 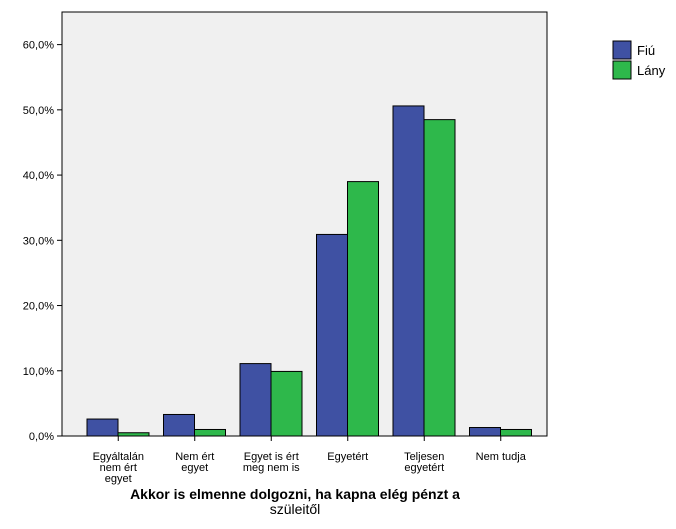 I want to click on y-tick-label: 60,0%, so click(x=38, y=46).